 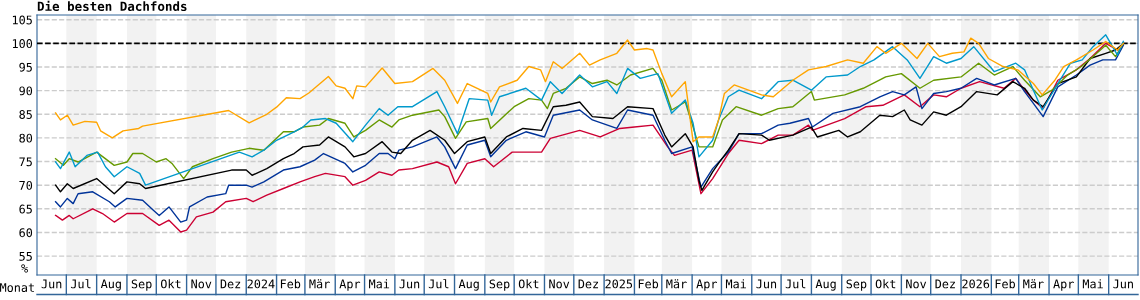 What do you see at coordinates (26, 138) in the screenshot?
I see `y-tick-label: 80` at bounding box center [26, 138].